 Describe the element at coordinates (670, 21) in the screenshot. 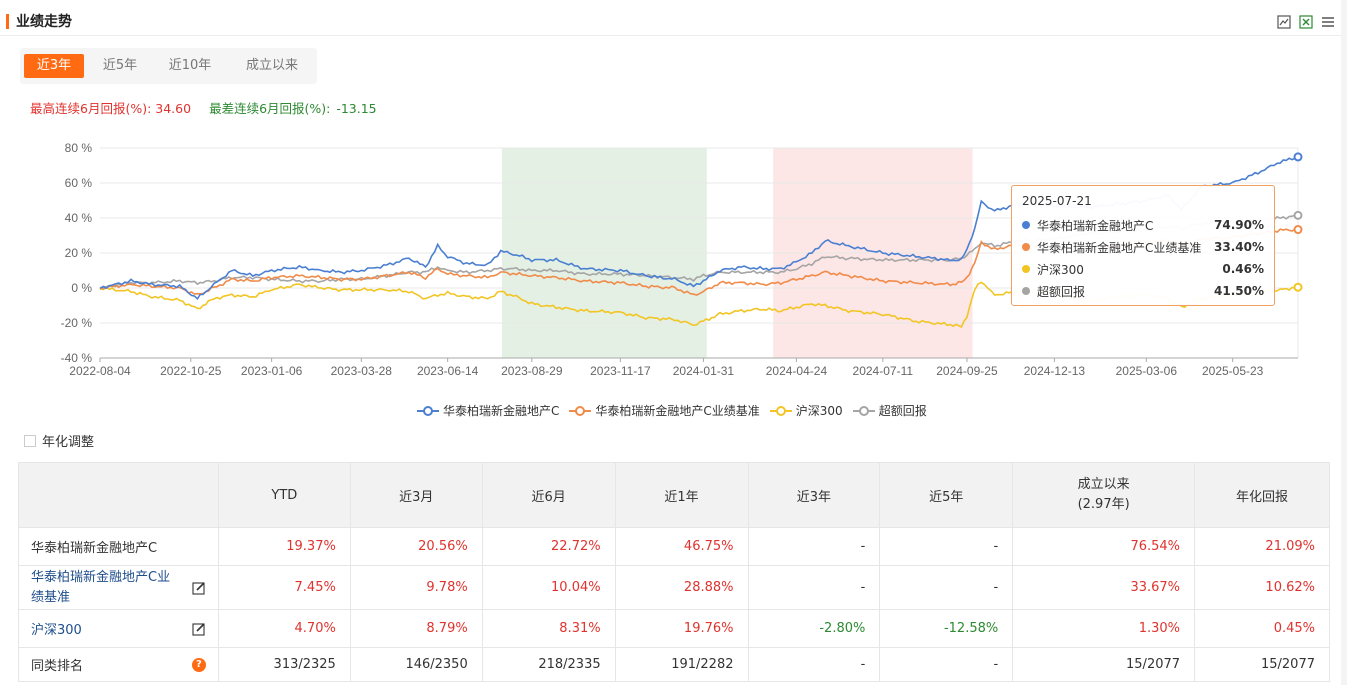

I see `panel-header: 业绩走势` at that location.